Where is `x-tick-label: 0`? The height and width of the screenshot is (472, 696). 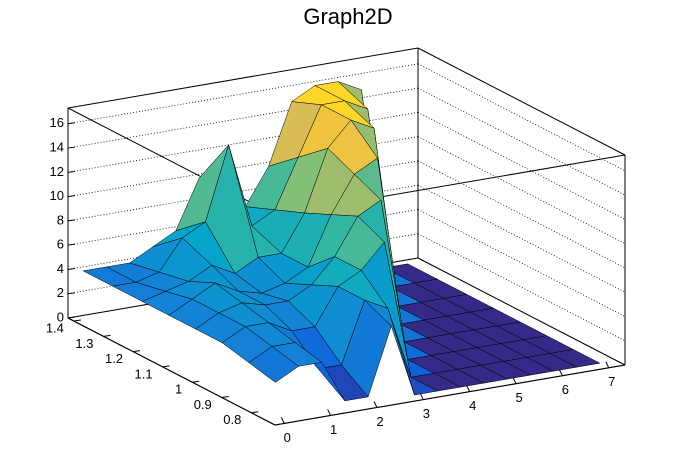
x-tick-label: 0 is located at coordinates (287, 437).